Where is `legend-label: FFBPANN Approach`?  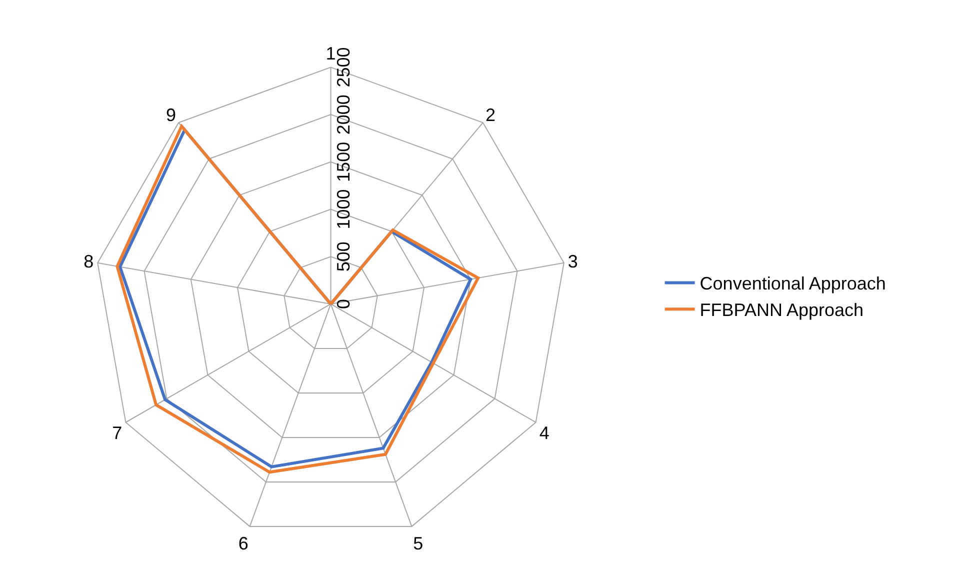 legend-label: FFBPANN Approach is located at coordinates (782, 310).